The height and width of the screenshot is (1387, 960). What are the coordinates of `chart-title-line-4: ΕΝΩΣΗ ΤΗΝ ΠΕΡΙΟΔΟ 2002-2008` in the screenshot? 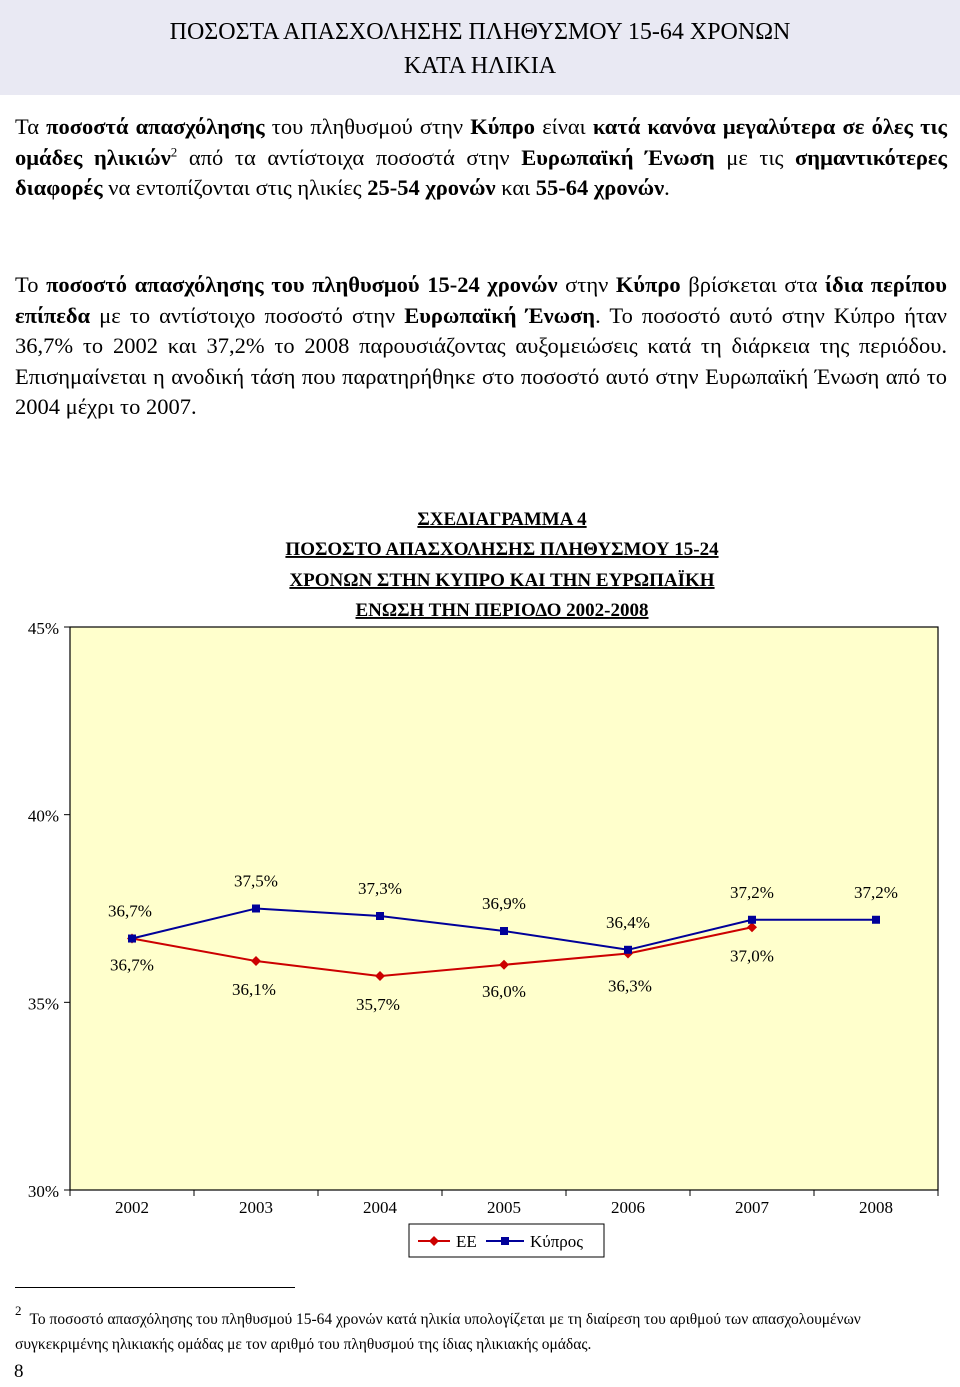 It's located at (501, 610).